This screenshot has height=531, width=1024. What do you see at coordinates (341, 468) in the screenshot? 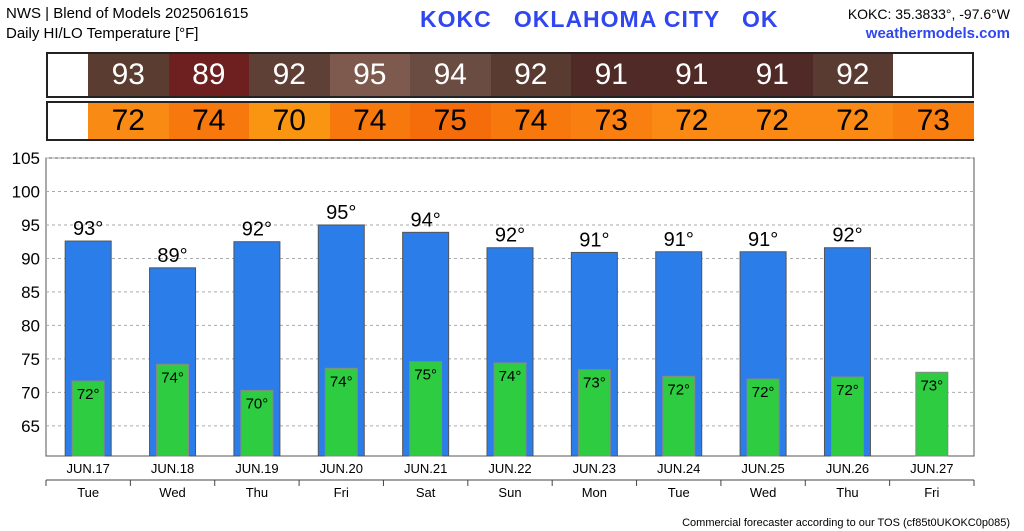
I see `x-date-label: JUN.20` at bounding box center [341, 468].